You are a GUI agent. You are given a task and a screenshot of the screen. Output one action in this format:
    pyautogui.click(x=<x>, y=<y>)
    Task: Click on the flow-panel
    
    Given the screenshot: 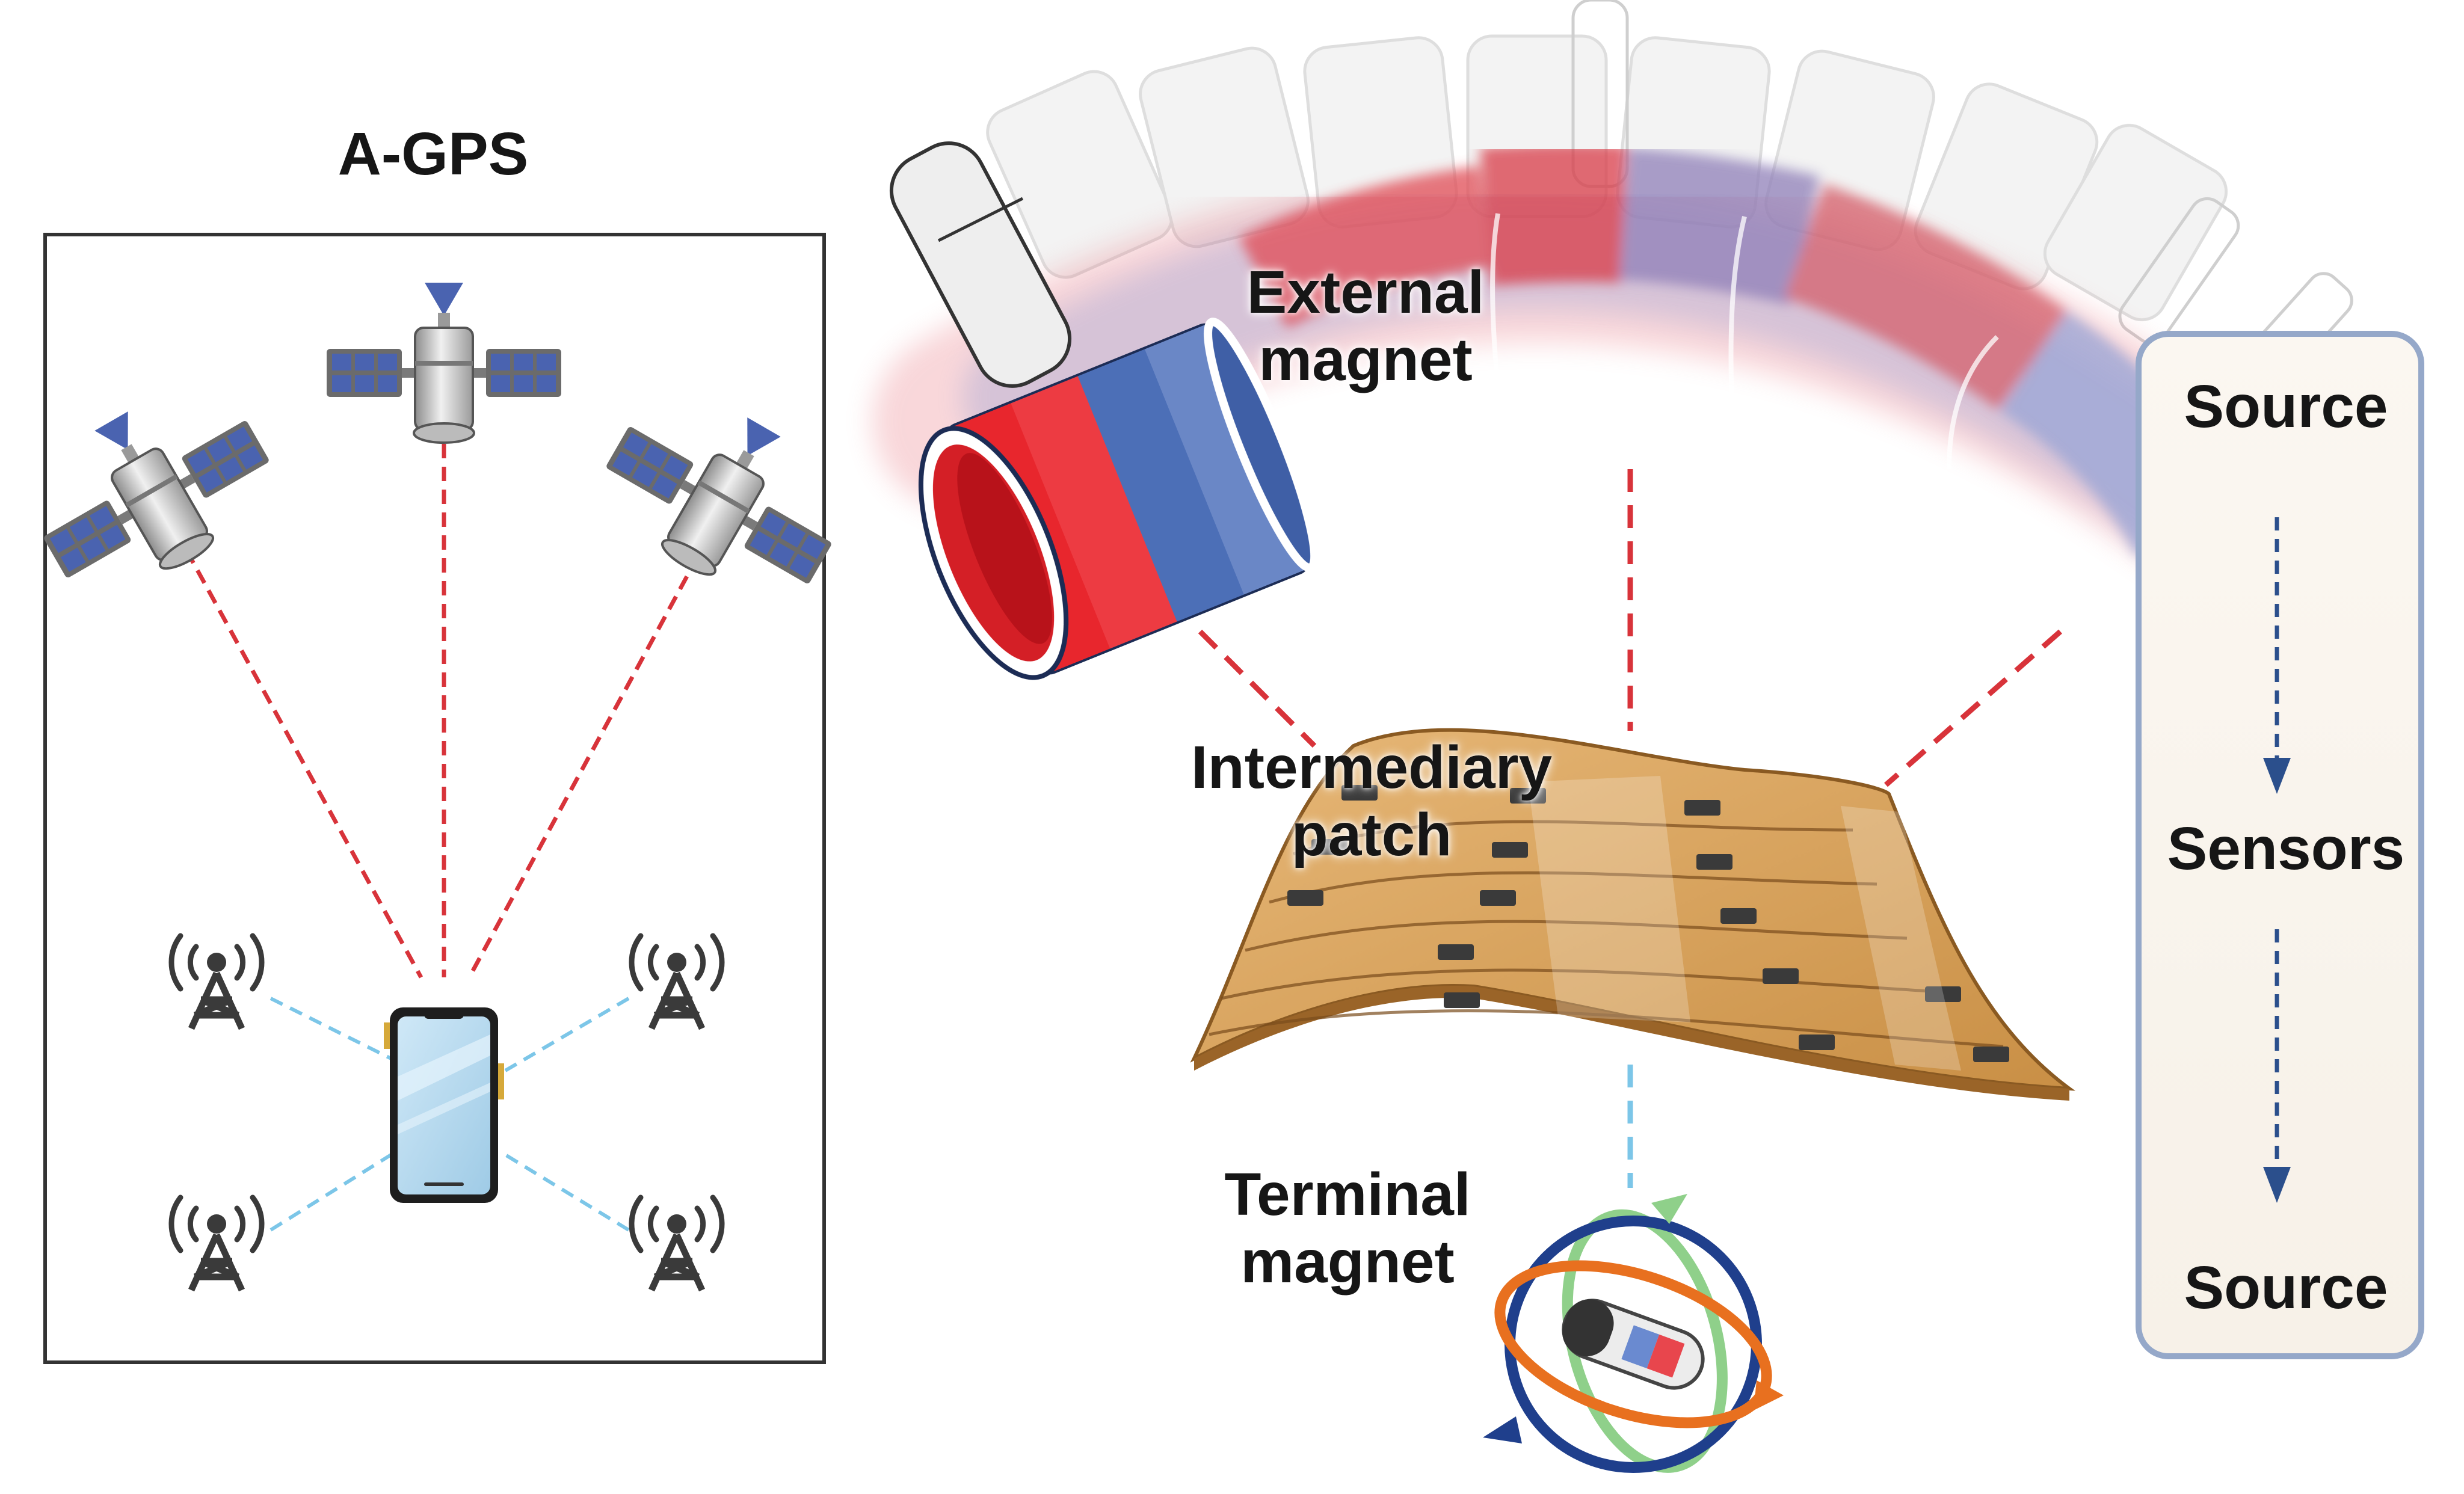 What is the action you would take?
    pyautogui.click(x=2280, y=845)
    